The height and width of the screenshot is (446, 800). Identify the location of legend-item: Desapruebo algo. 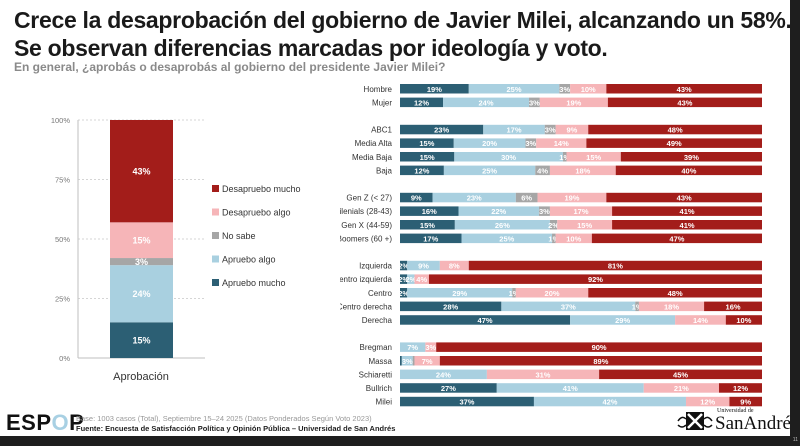
(251, 213).